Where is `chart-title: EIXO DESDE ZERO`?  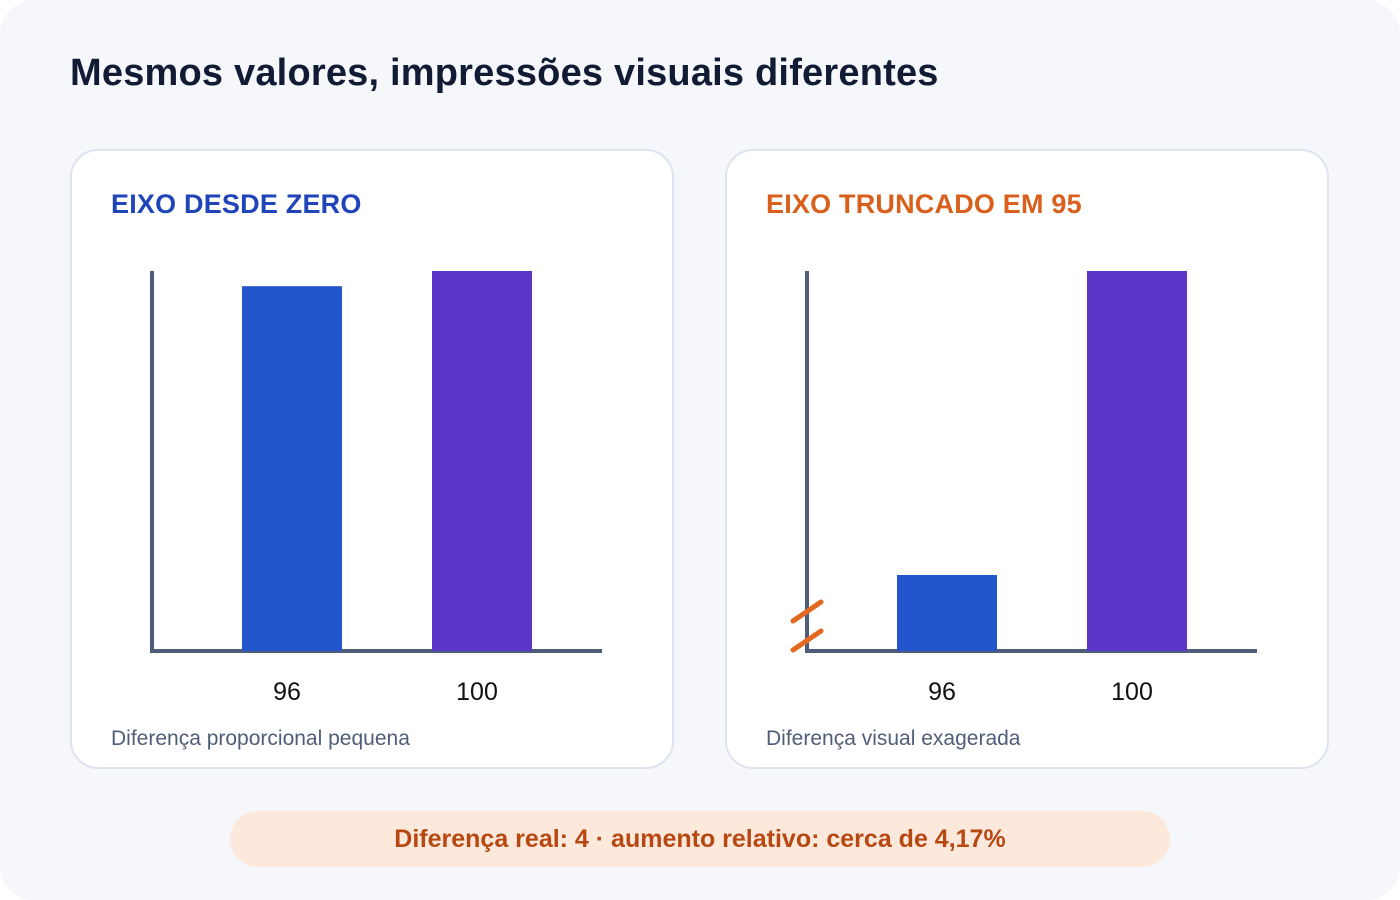
chart-title: EIXO DESDE ZERO is located at coordinates (236, 204).